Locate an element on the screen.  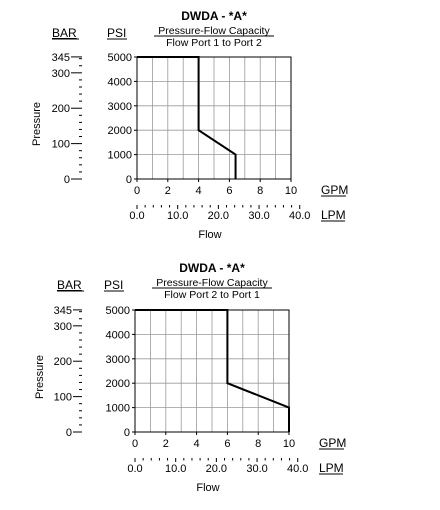
chart-subtitle-2: Flow Port 2 to Port 1 is located at coordinates (212, 295).